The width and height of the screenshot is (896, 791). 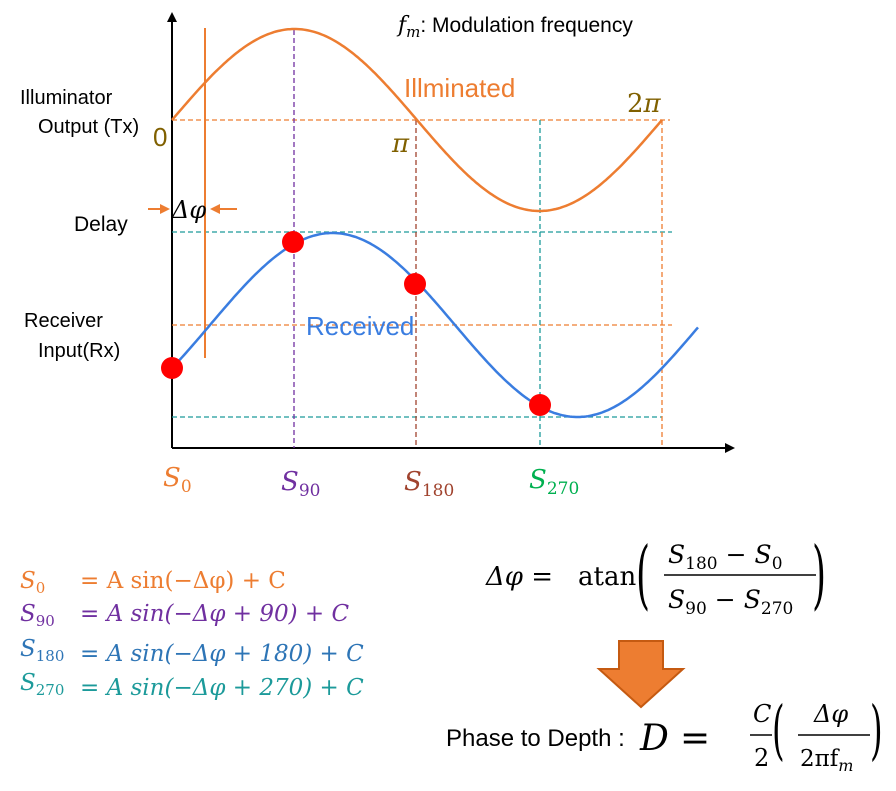 What do you see at coordinates (730, 602) in the screenshot?
I see `svg-text:S90−S270: S90− S270` at bounding box center [730, 602].